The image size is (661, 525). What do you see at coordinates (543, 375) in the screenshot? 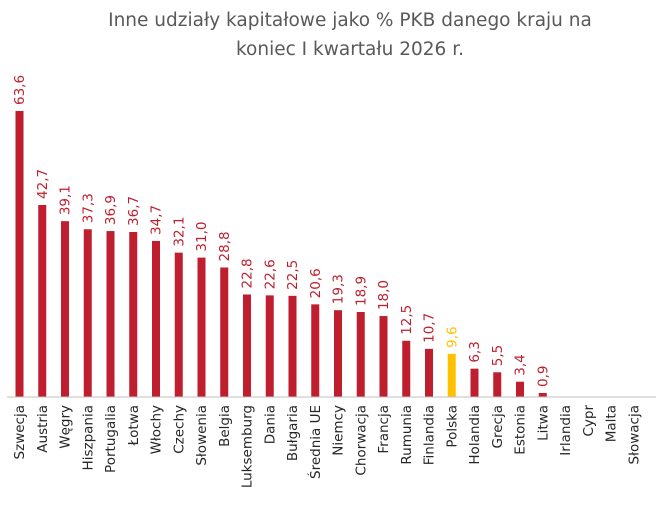
I see `value-label-Litwa: 0,9` at bounding box center [543, 375].